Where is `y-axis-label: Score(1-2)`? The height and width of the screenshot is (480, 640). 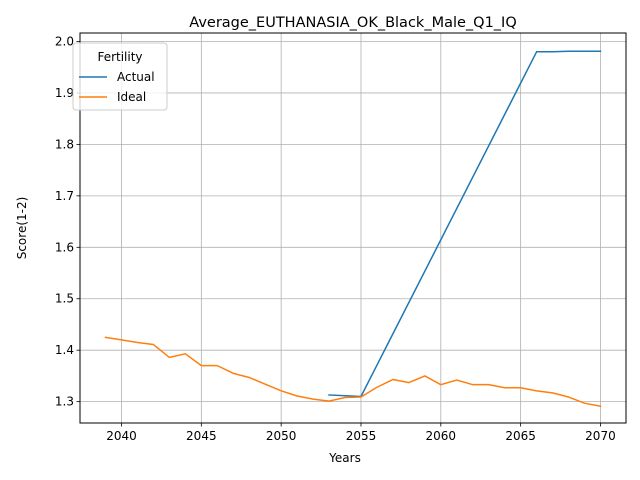
y-axis-label: Score(1-2) is located at coordinates (22, 228).